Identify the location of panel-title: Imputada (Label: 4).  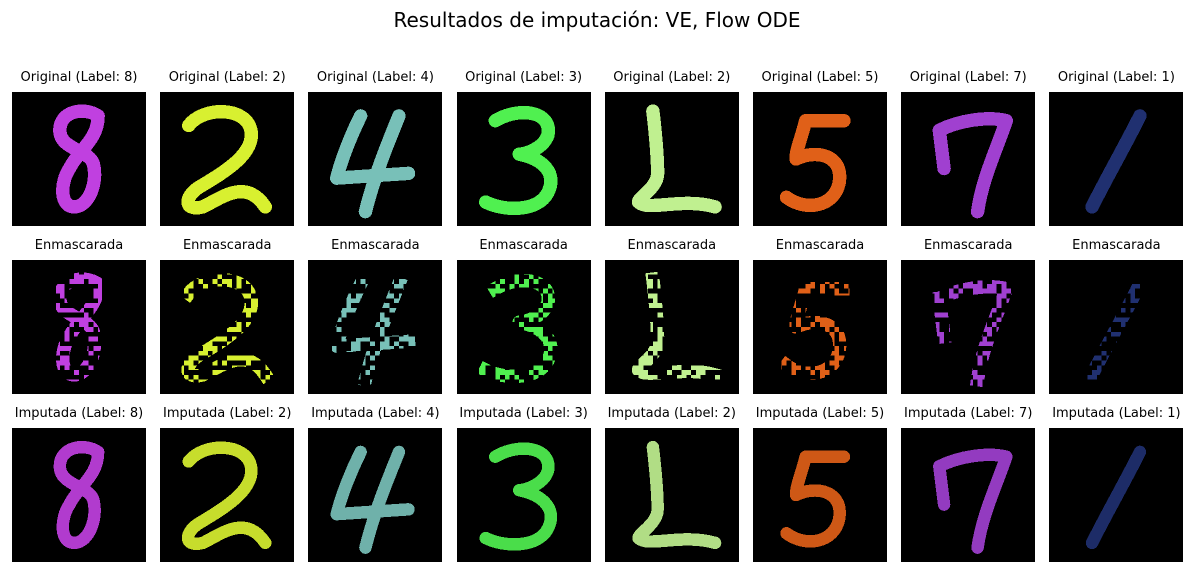
(375, 413).